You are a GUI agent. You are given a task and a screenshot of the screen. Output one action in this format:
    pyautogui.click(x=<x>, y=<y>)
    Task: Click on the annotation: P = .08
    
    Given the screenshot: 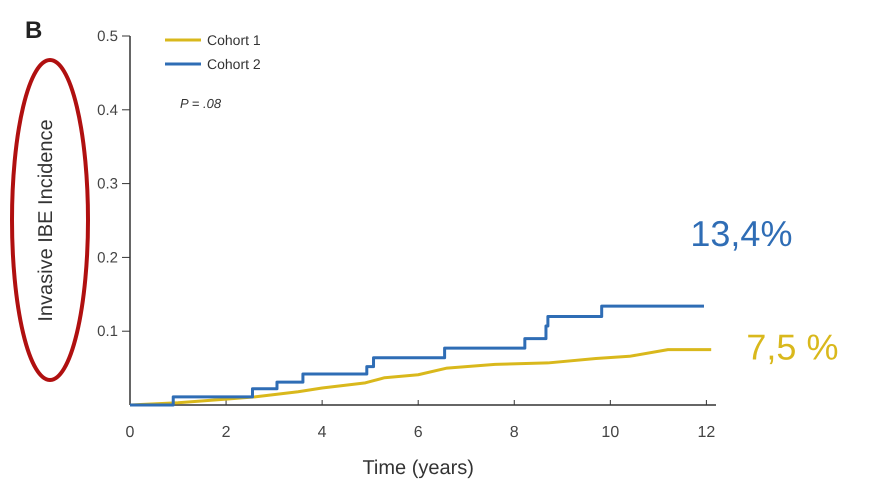 What is the action you would take?
    pyautogui.click(x=201, y=103)
    